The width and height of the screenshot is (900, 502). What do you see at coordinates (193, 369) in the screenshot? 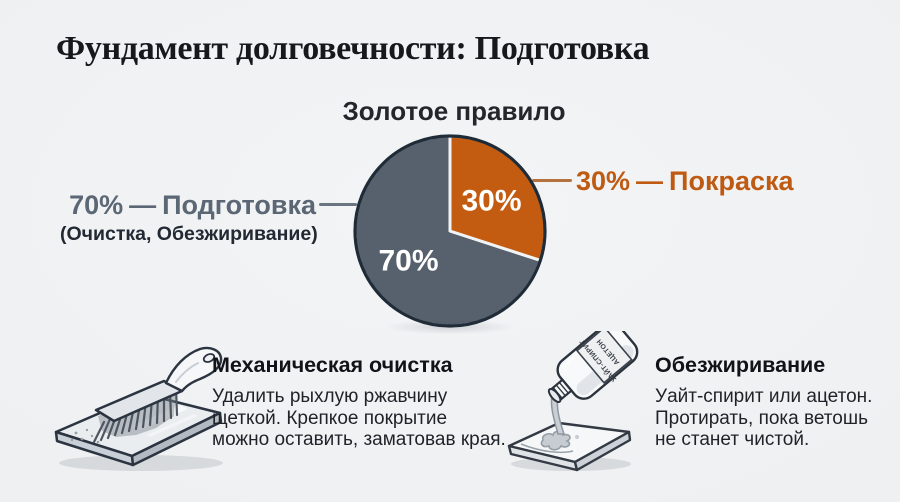
I see `brush-handle` at bounding box center [193, 369].